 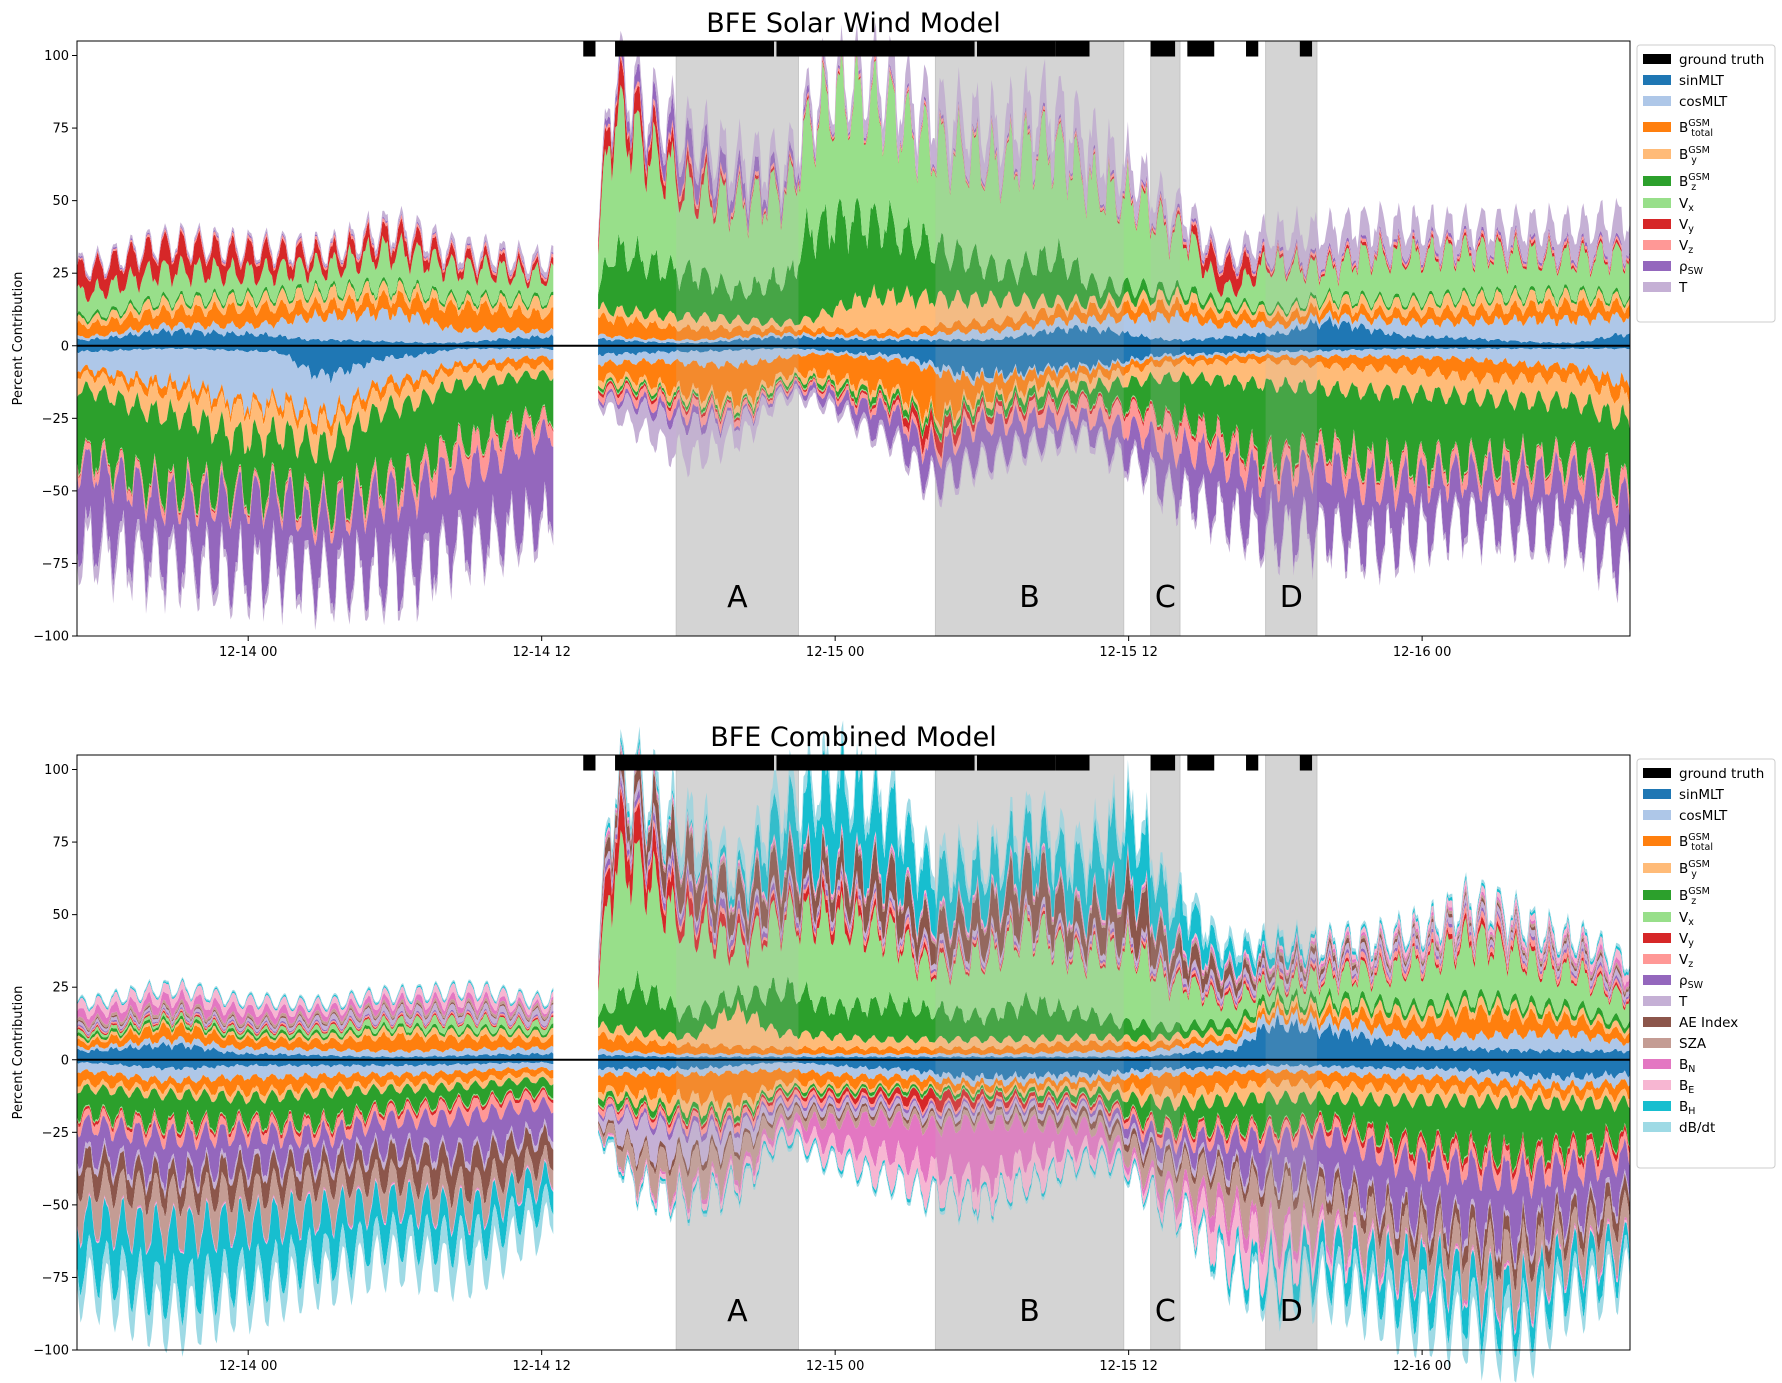 I want to click on legend-swatch-Bz, so click(x=1657, y=895).